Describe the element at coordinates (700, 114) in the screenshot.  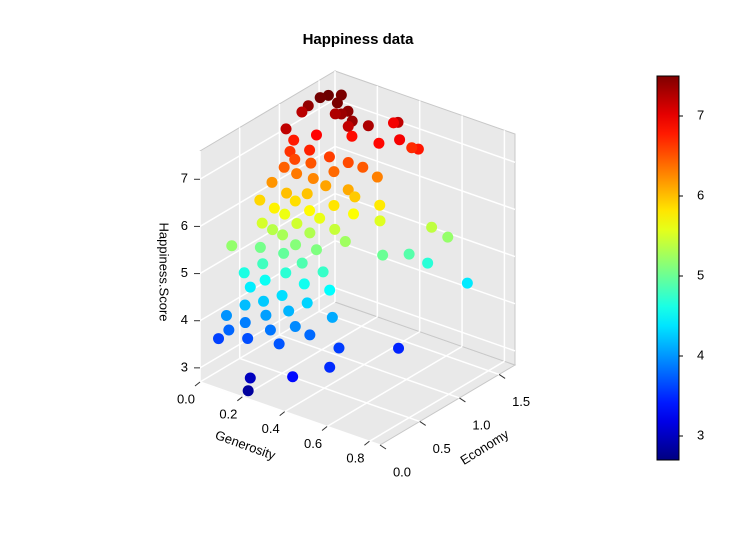
I see `colorbar-tick-label: 7` at that location.